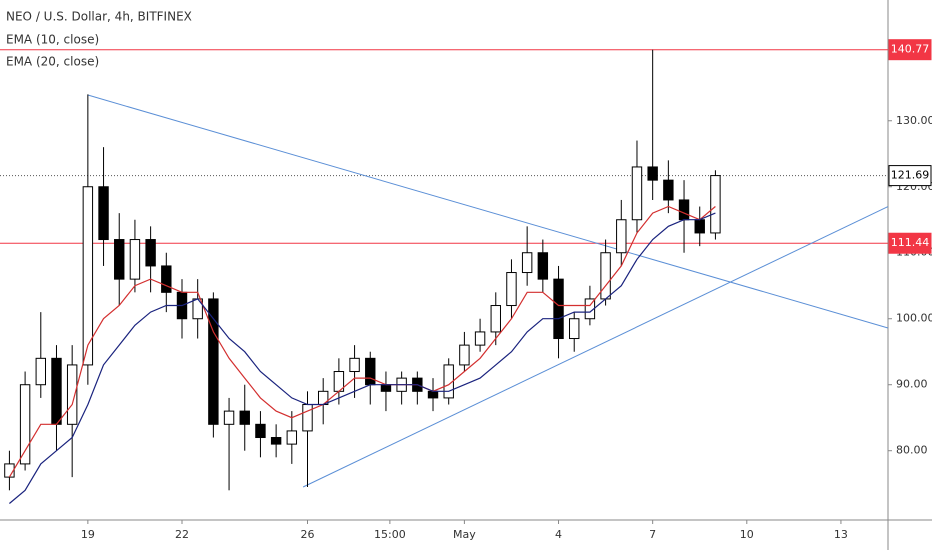 This screenshot has width=932, height=550. I want to click on price-label: 121.69, so click(910, 175).